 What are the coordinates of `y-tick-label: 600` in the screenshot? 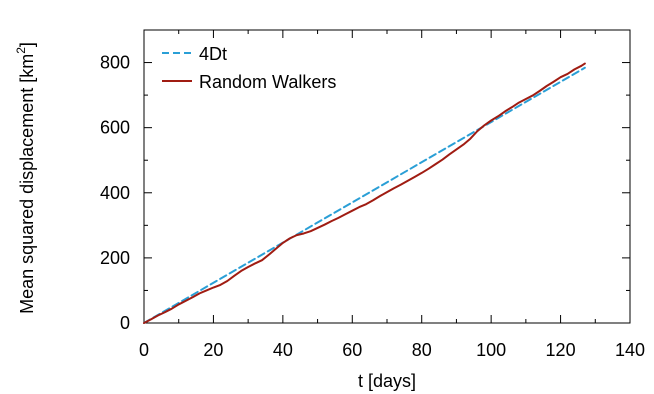 It's located at (115, 128).